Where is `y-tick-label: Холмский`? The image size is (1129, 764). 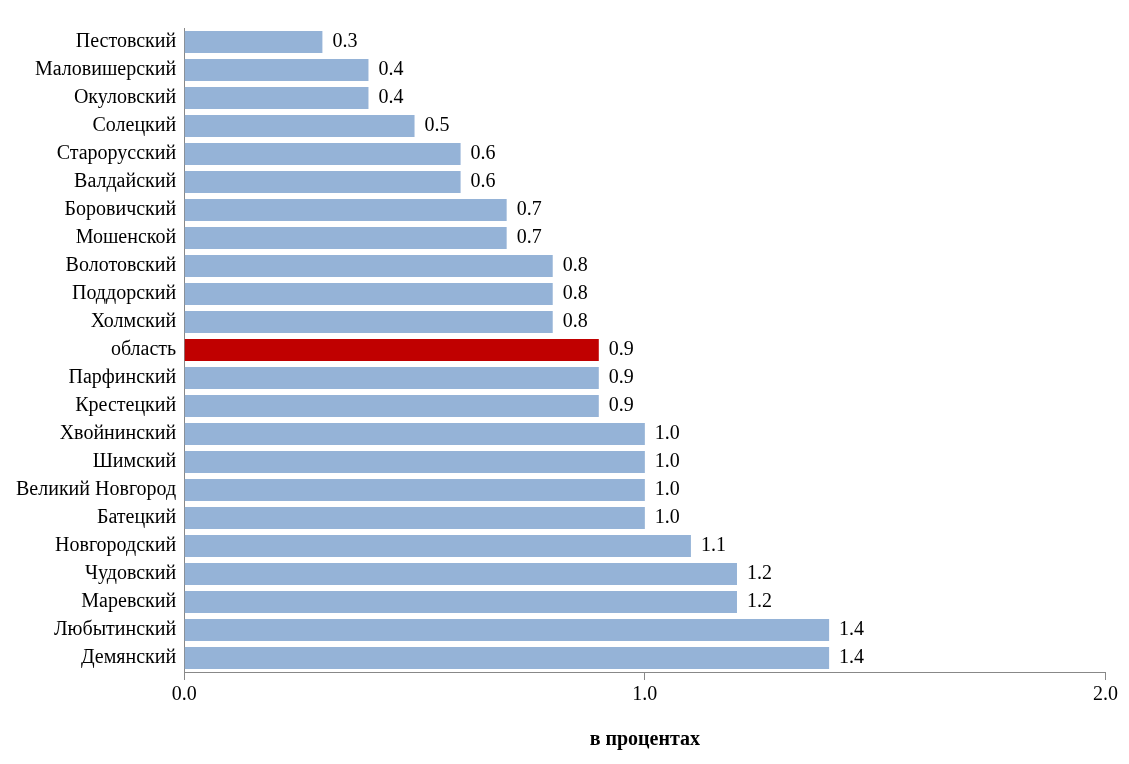
y-tick-label: Холмский is located at coordinates (133, 320).